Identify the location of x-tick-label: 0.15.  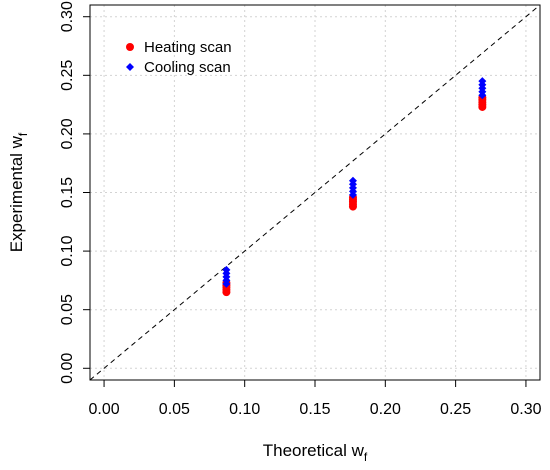
(314, 409).